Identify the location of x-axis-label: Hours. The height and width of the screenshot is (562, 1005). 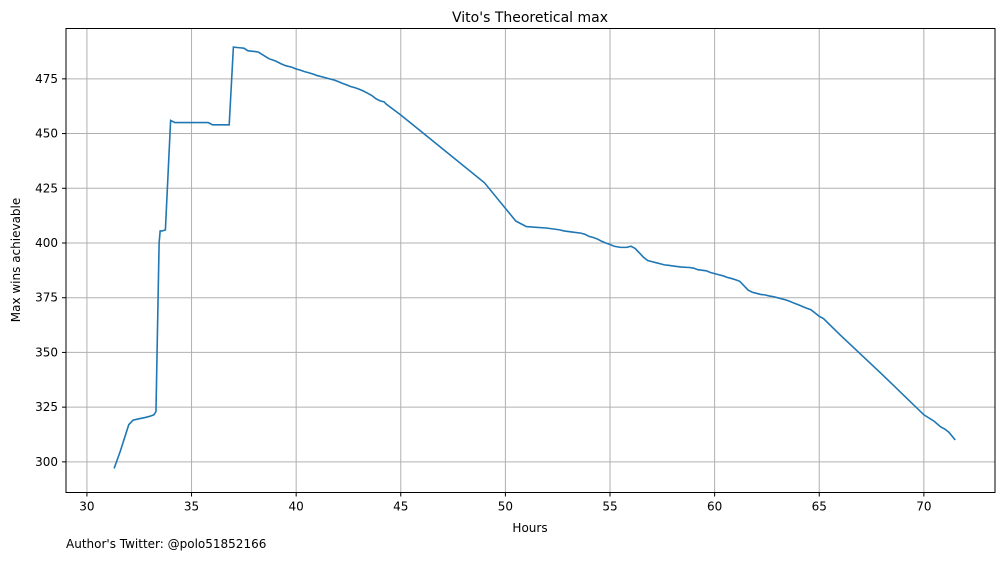
(529, 528).